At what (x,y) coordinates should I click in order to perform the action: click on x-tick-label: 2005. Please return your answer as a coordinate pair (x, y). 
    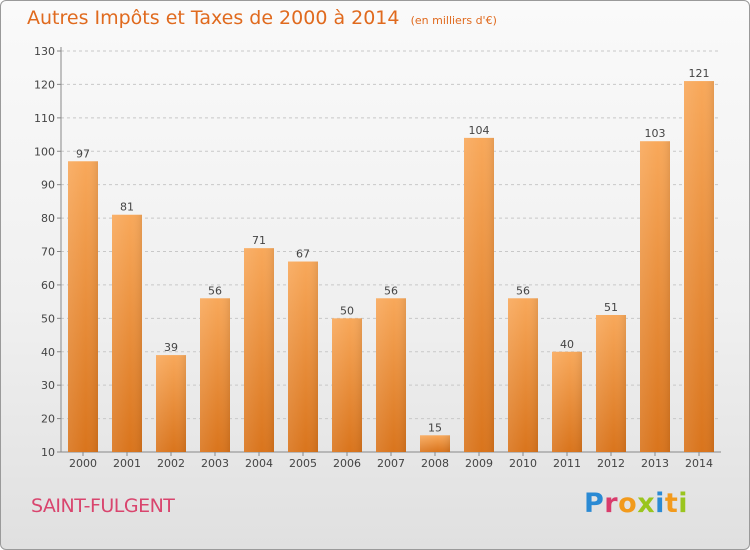
    Looking at the image, I should click on (303, 463).